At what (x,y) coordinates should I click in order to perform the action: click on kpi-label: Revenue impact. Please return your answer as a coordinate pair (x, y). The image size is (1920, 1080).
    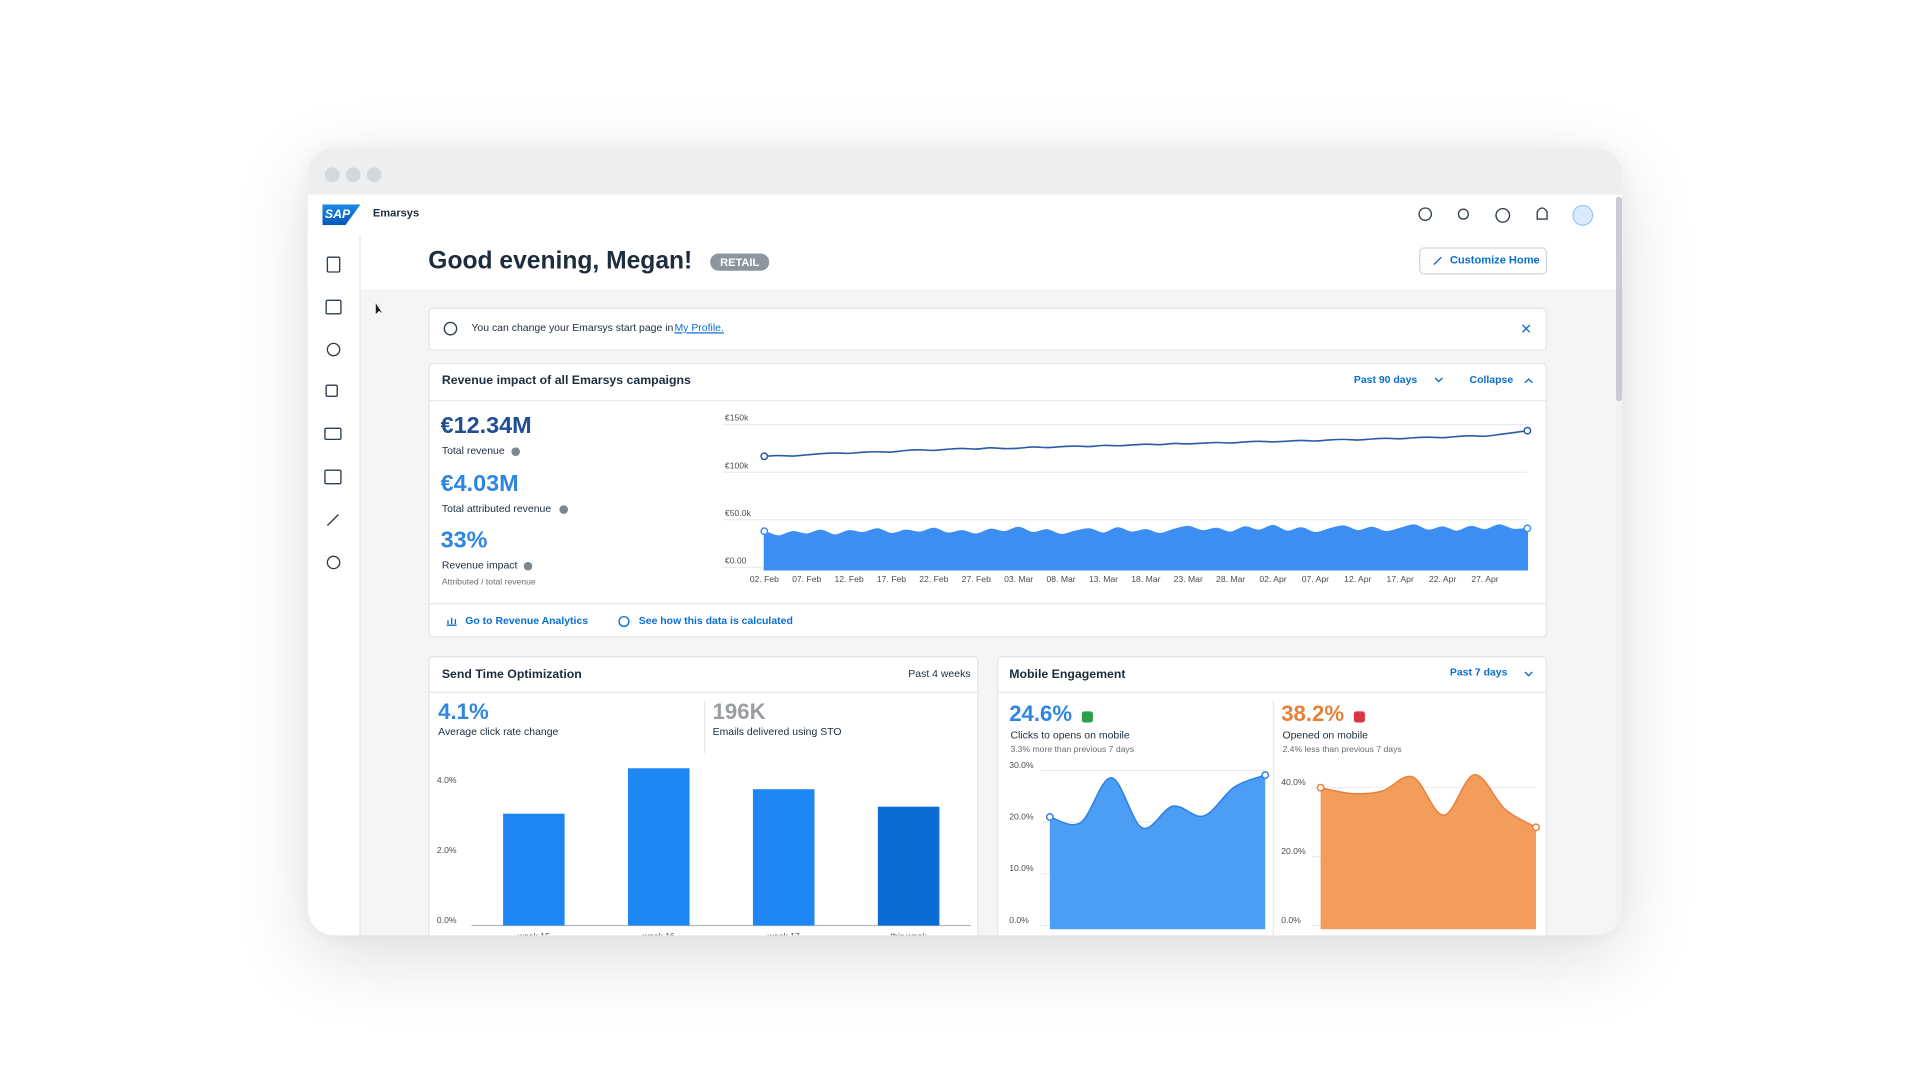
    Looking at the image, I should click on (479, 565).